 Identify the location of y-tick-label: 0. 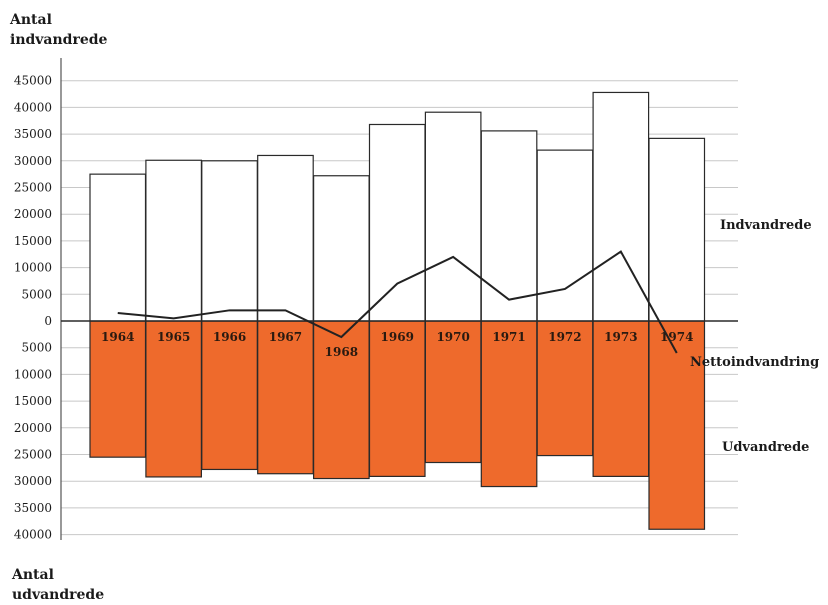
(48, 321).